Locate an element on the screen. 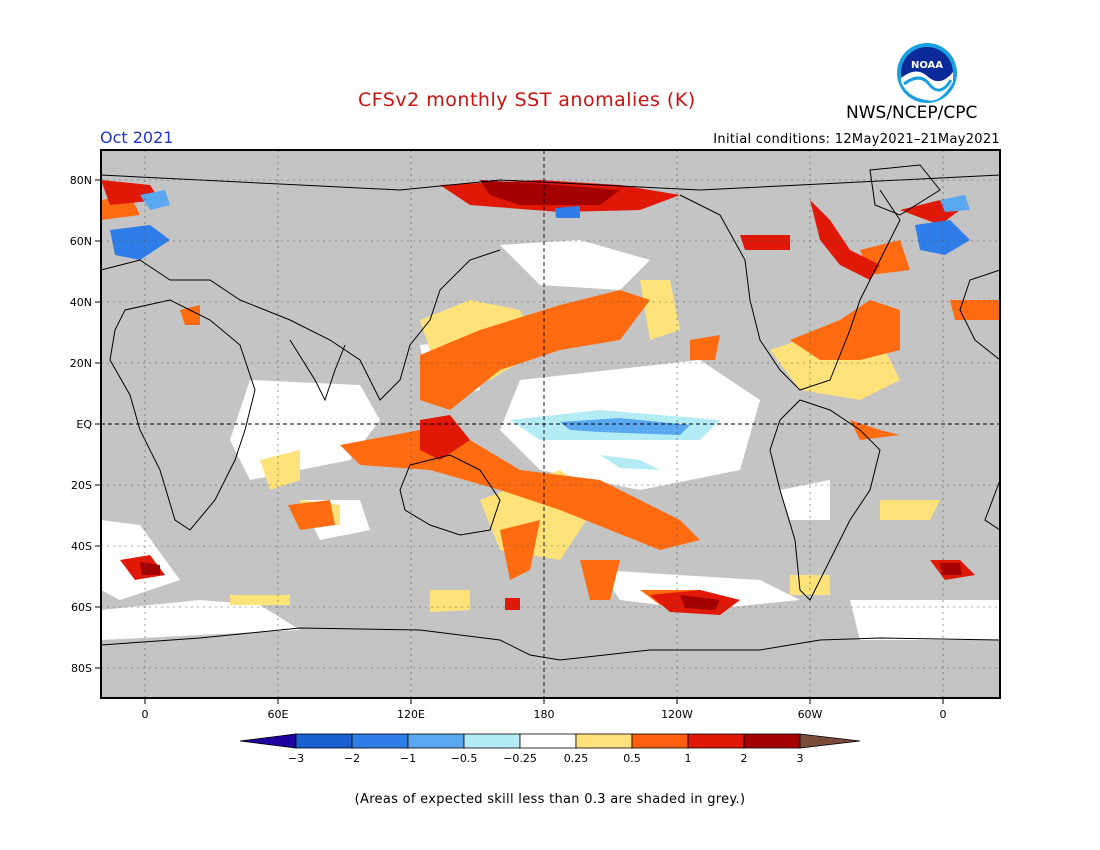 The width and height of the screenshot is (1100, 850). lat-label: 40S is located at coordinates (81, 546).